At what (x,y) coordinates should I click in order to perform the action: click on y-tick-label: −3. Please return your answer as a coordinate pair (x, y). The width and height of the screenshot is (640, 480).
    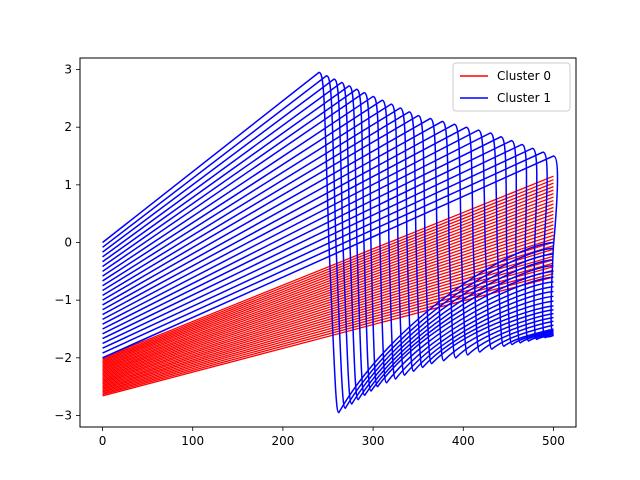
    Looking at the image, I should click on (63, 415).